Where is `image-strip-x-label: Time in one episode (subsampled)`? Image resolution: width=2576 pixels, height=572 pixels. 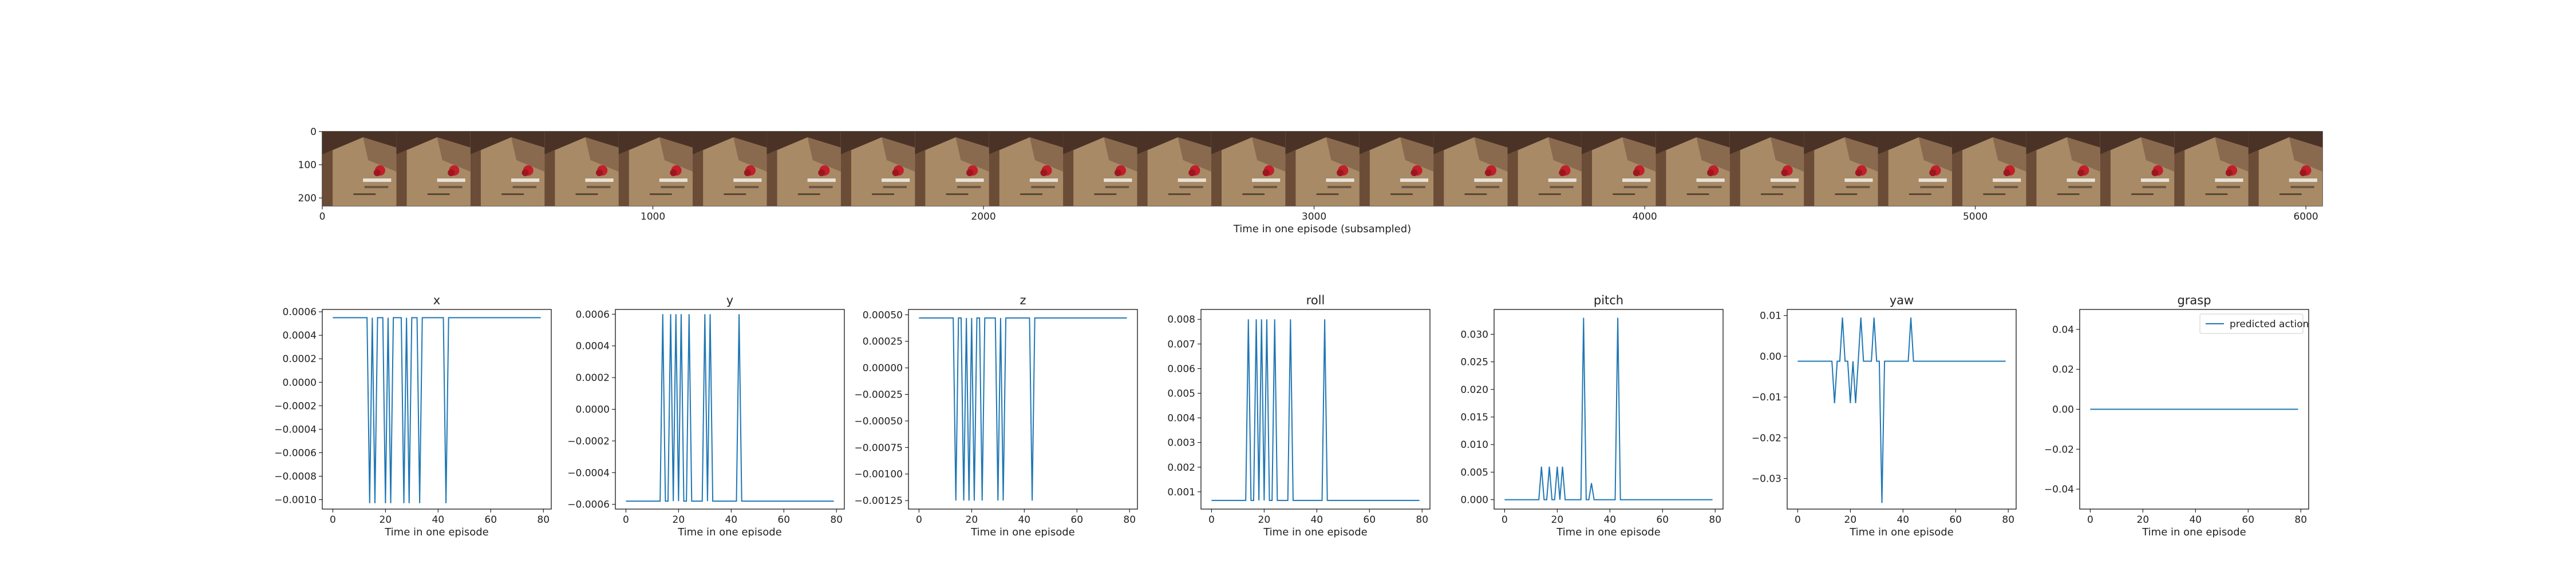
image-strip-x-label: Time in one episode (subsampled) is located at coordinates (1322, 229).